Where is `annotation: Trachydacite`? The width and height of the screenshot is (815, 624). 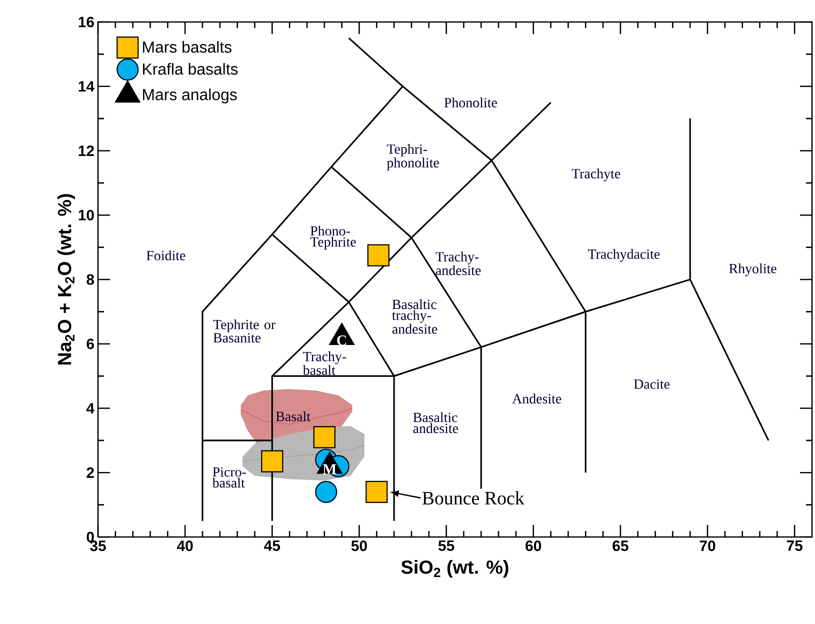
annotation: Trachydacite is located at coordinates (624, 255).